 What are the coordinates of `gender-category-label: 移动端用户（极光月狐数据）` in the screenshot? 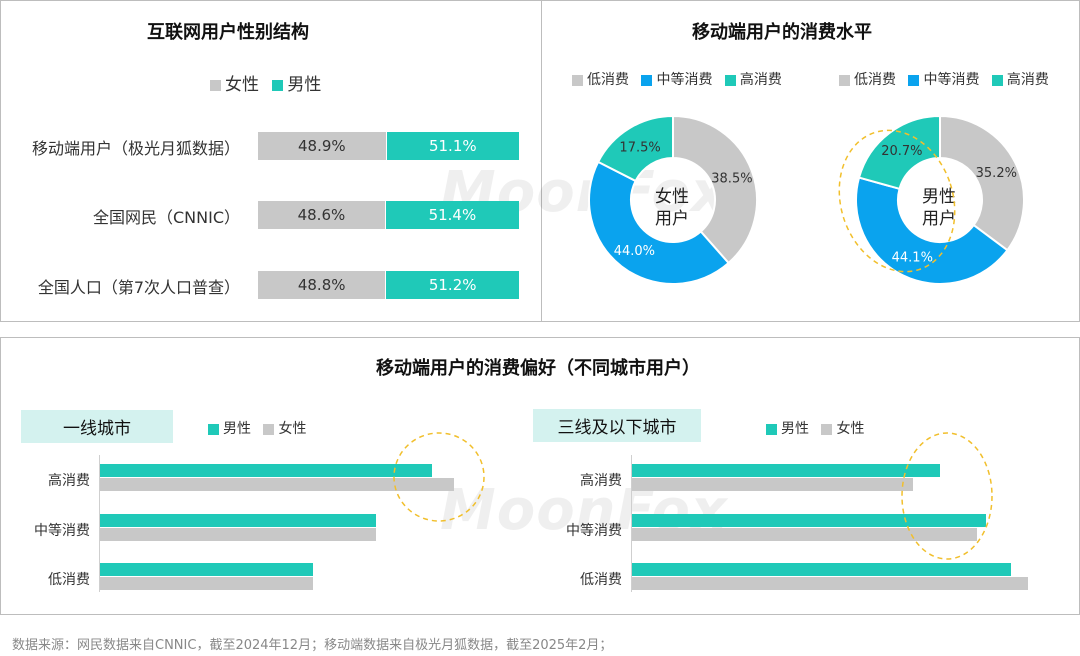 It's located at (135, 148).